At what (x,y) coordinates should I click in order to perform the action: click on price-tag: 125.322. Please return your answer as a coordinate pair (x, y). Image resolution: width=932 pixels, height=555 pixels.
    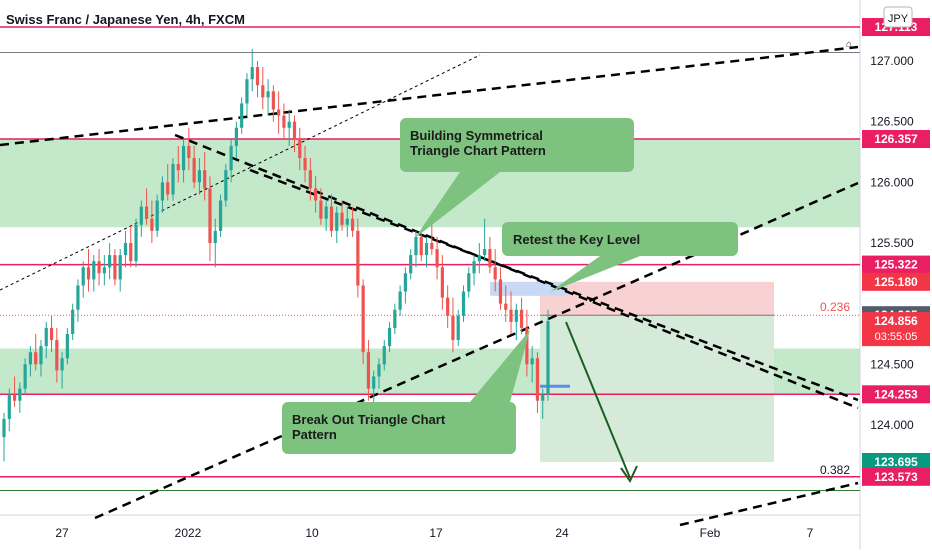
    Looking at the image, I should click on (896, 264).